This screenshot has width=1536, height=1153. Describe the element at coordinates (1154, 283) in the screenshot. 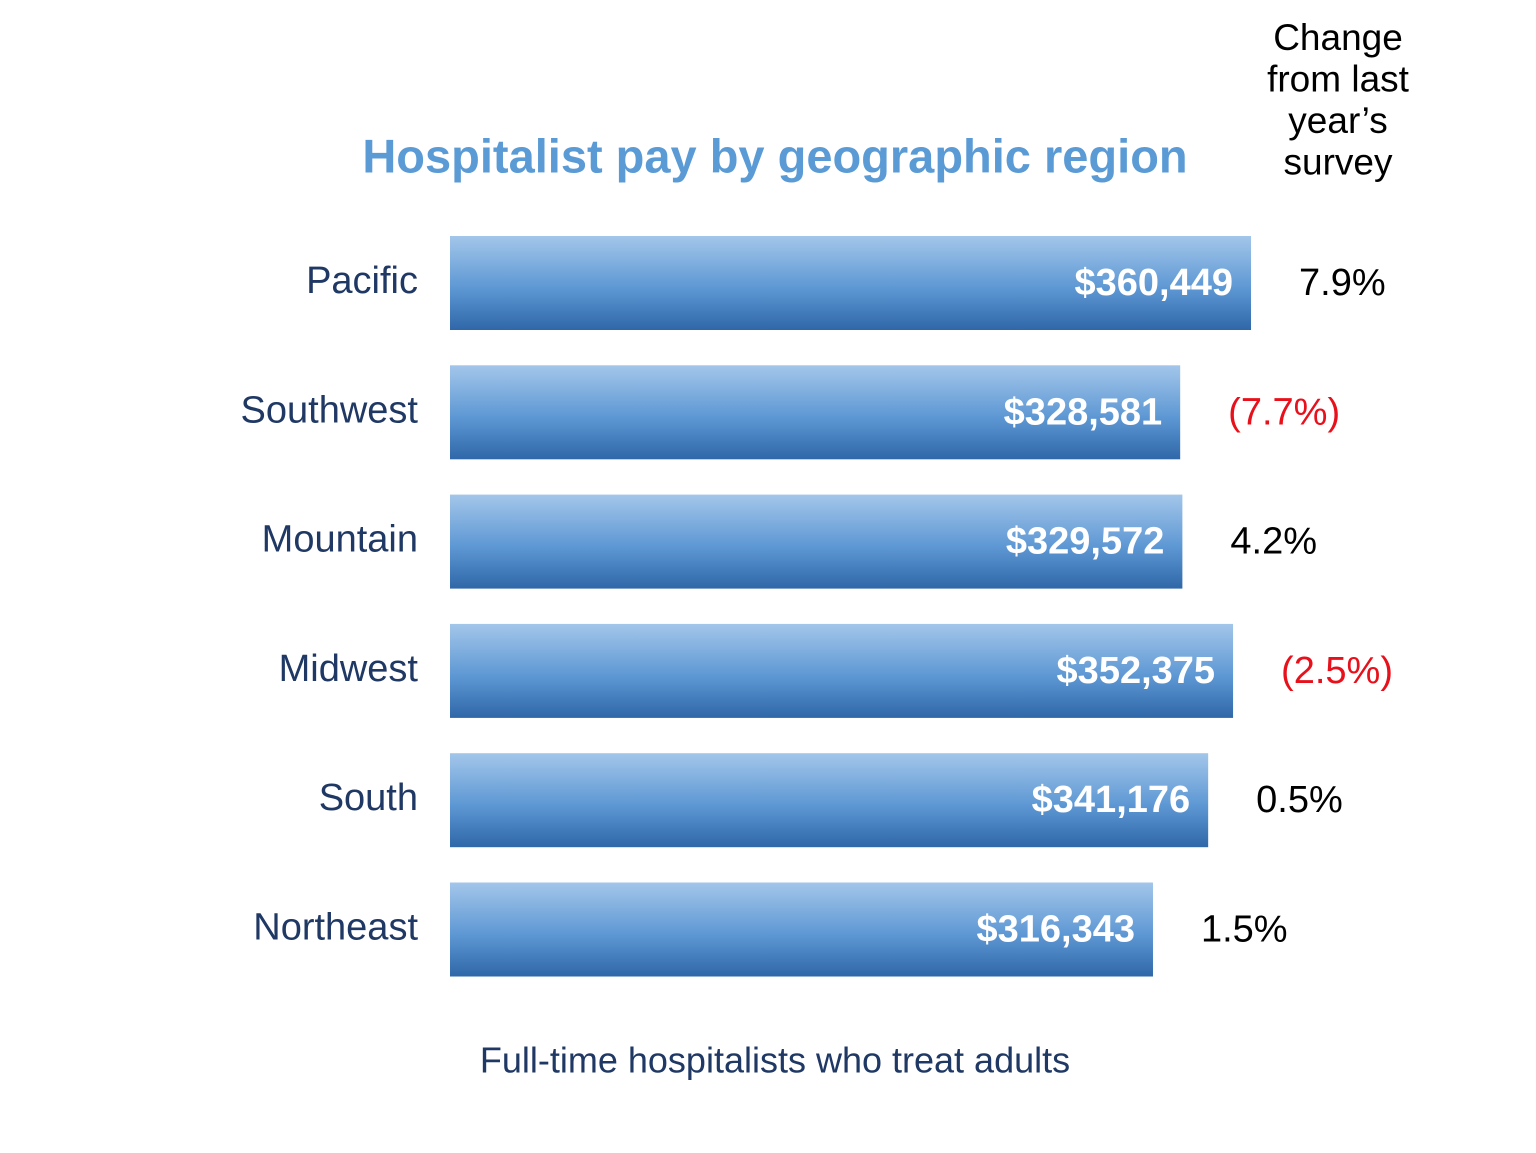

I see `value-label: $360,449` at that location.